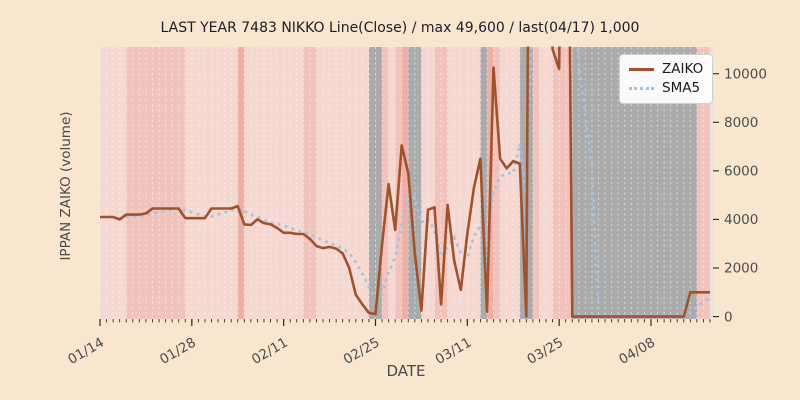  Describe the element at coordinates (745, 74) in the screenshot. I see `y-tick-label: 10000` at that location.